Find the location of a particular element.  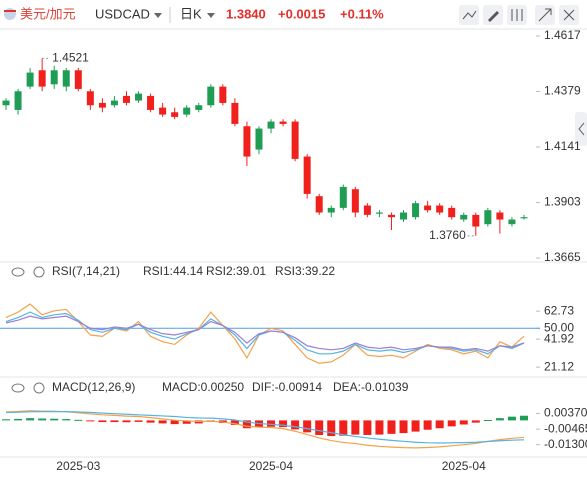

legend-entry: MACD:0.00250 is located at coordinates (203, 387).